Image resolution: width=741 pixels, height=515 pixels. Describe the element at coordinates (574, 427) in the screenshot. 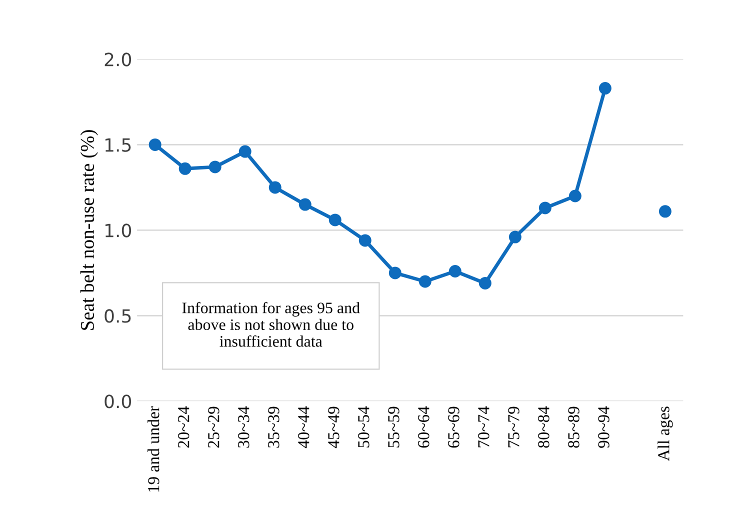

I see `x-tick-label: 85~89` at that location.